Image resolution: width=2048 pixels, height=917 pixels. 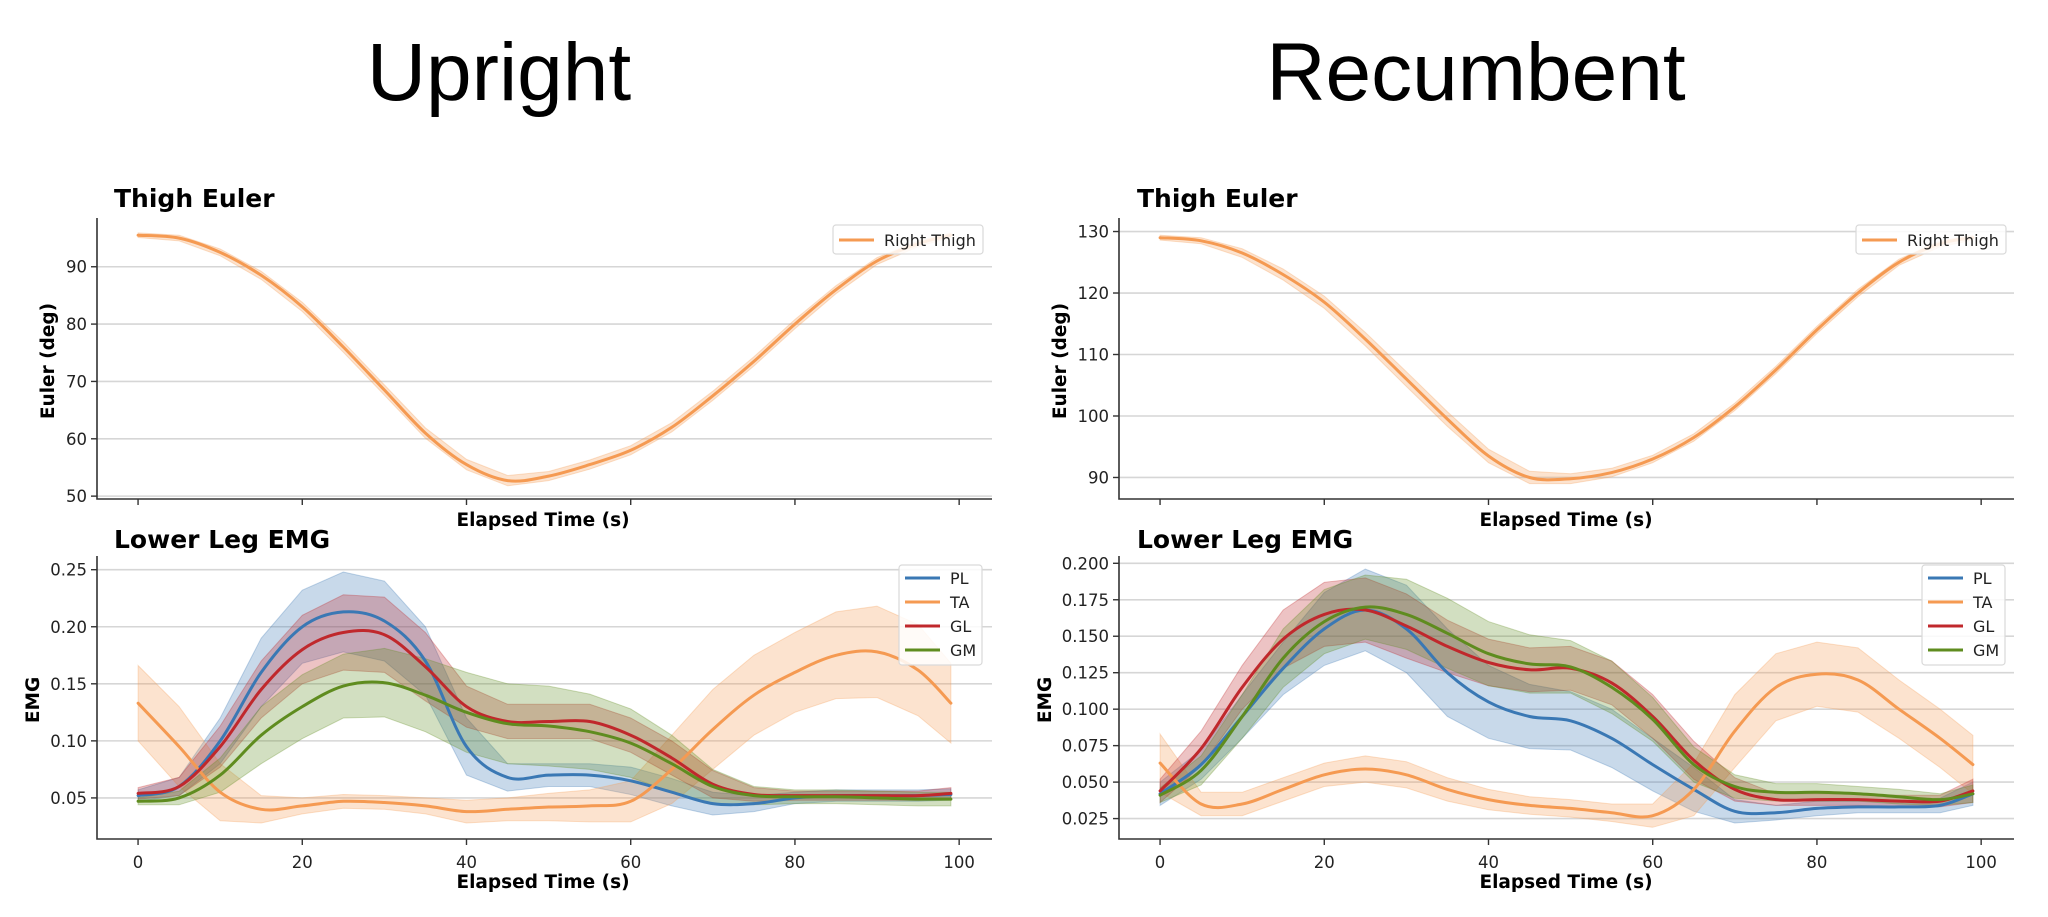 I want to click on y-tick-label: 110, so click(x=1094, y=355).